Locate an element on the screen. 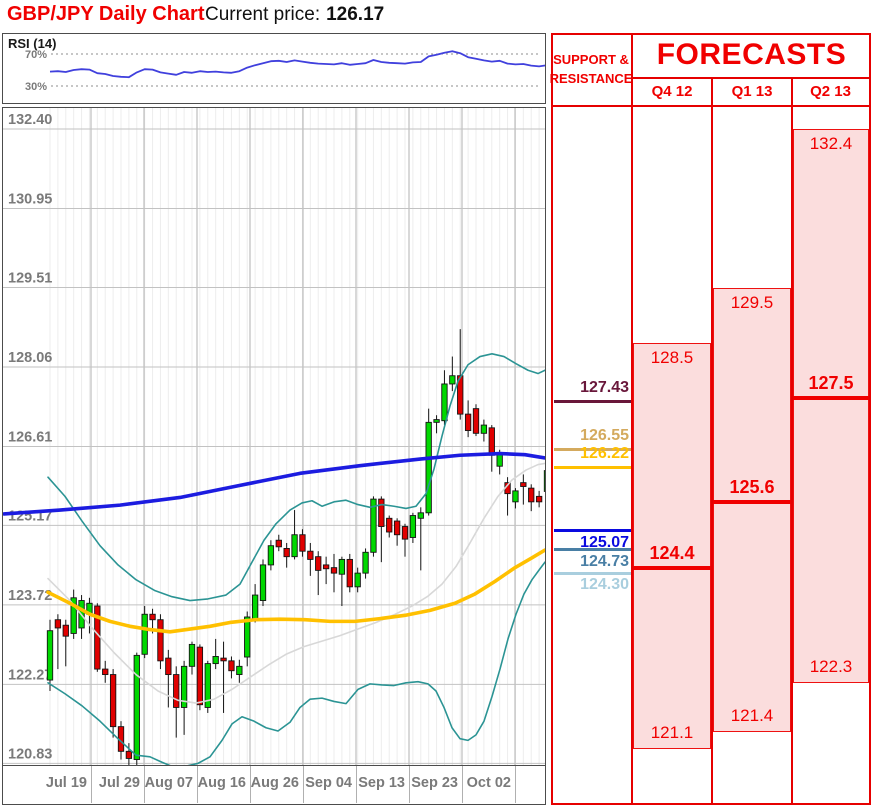  x-axis-label: Aug 16 is located at coordinates (221, 783).